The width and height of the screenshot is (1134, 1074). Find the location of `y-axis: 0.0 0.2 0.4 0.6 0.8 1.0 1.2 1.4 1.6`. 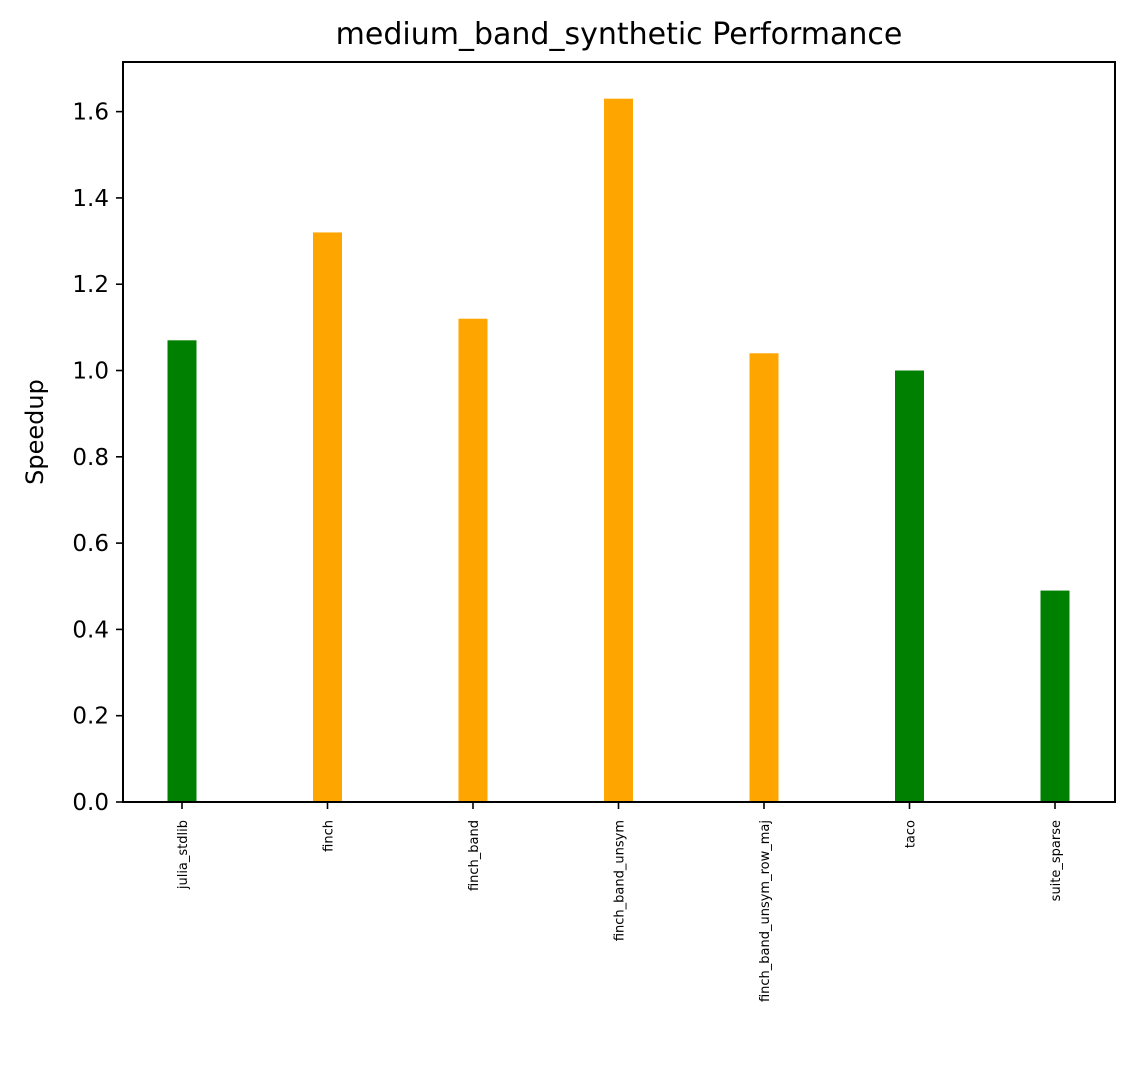

y-axis: 0.0 0.2 0.4 0.6 0.8 1.0 1.2 1.4 1.6 is located at coordinates (97, 458).